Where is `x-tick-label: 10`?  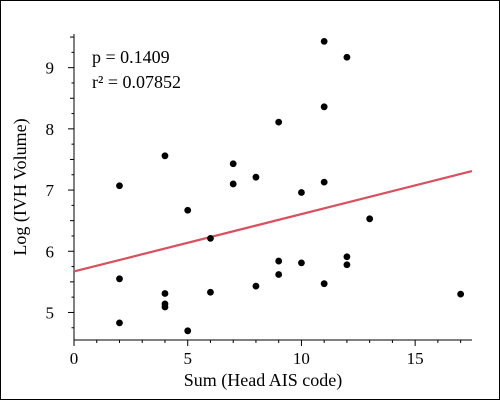 x-tick-label: 10 is located at coordinates (301, 358).